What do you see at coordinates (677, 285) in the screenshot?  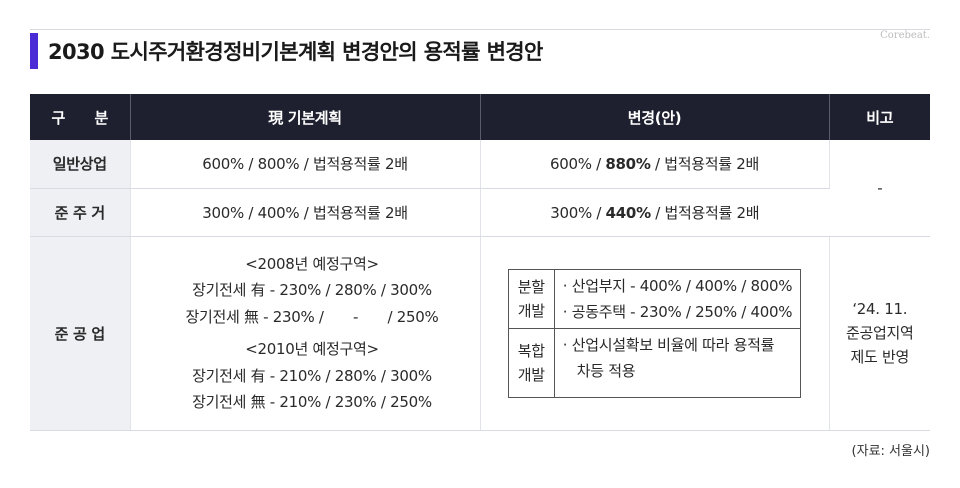 I see `list-item: · 산업부지 - 400% / 400% / 800%` at bounding box center [677, 285].